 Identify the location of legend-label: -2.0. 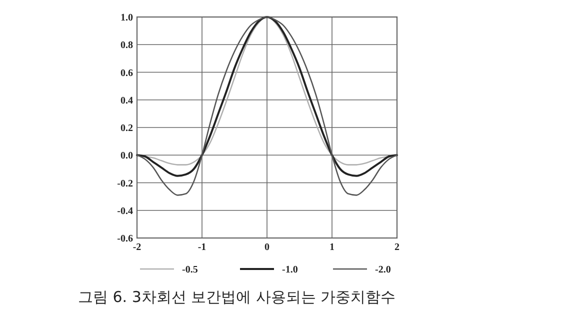
(383, 270).